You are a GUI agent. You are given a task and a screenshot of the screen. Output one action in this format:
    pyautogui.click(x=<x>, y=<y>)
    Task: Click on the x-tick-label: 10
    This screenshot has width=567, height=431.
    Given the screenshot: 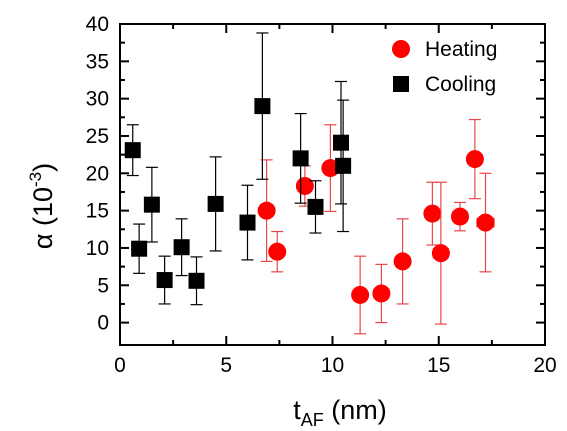 What is the action you would take?
    pyautogui.click(x=332, y=365)
    